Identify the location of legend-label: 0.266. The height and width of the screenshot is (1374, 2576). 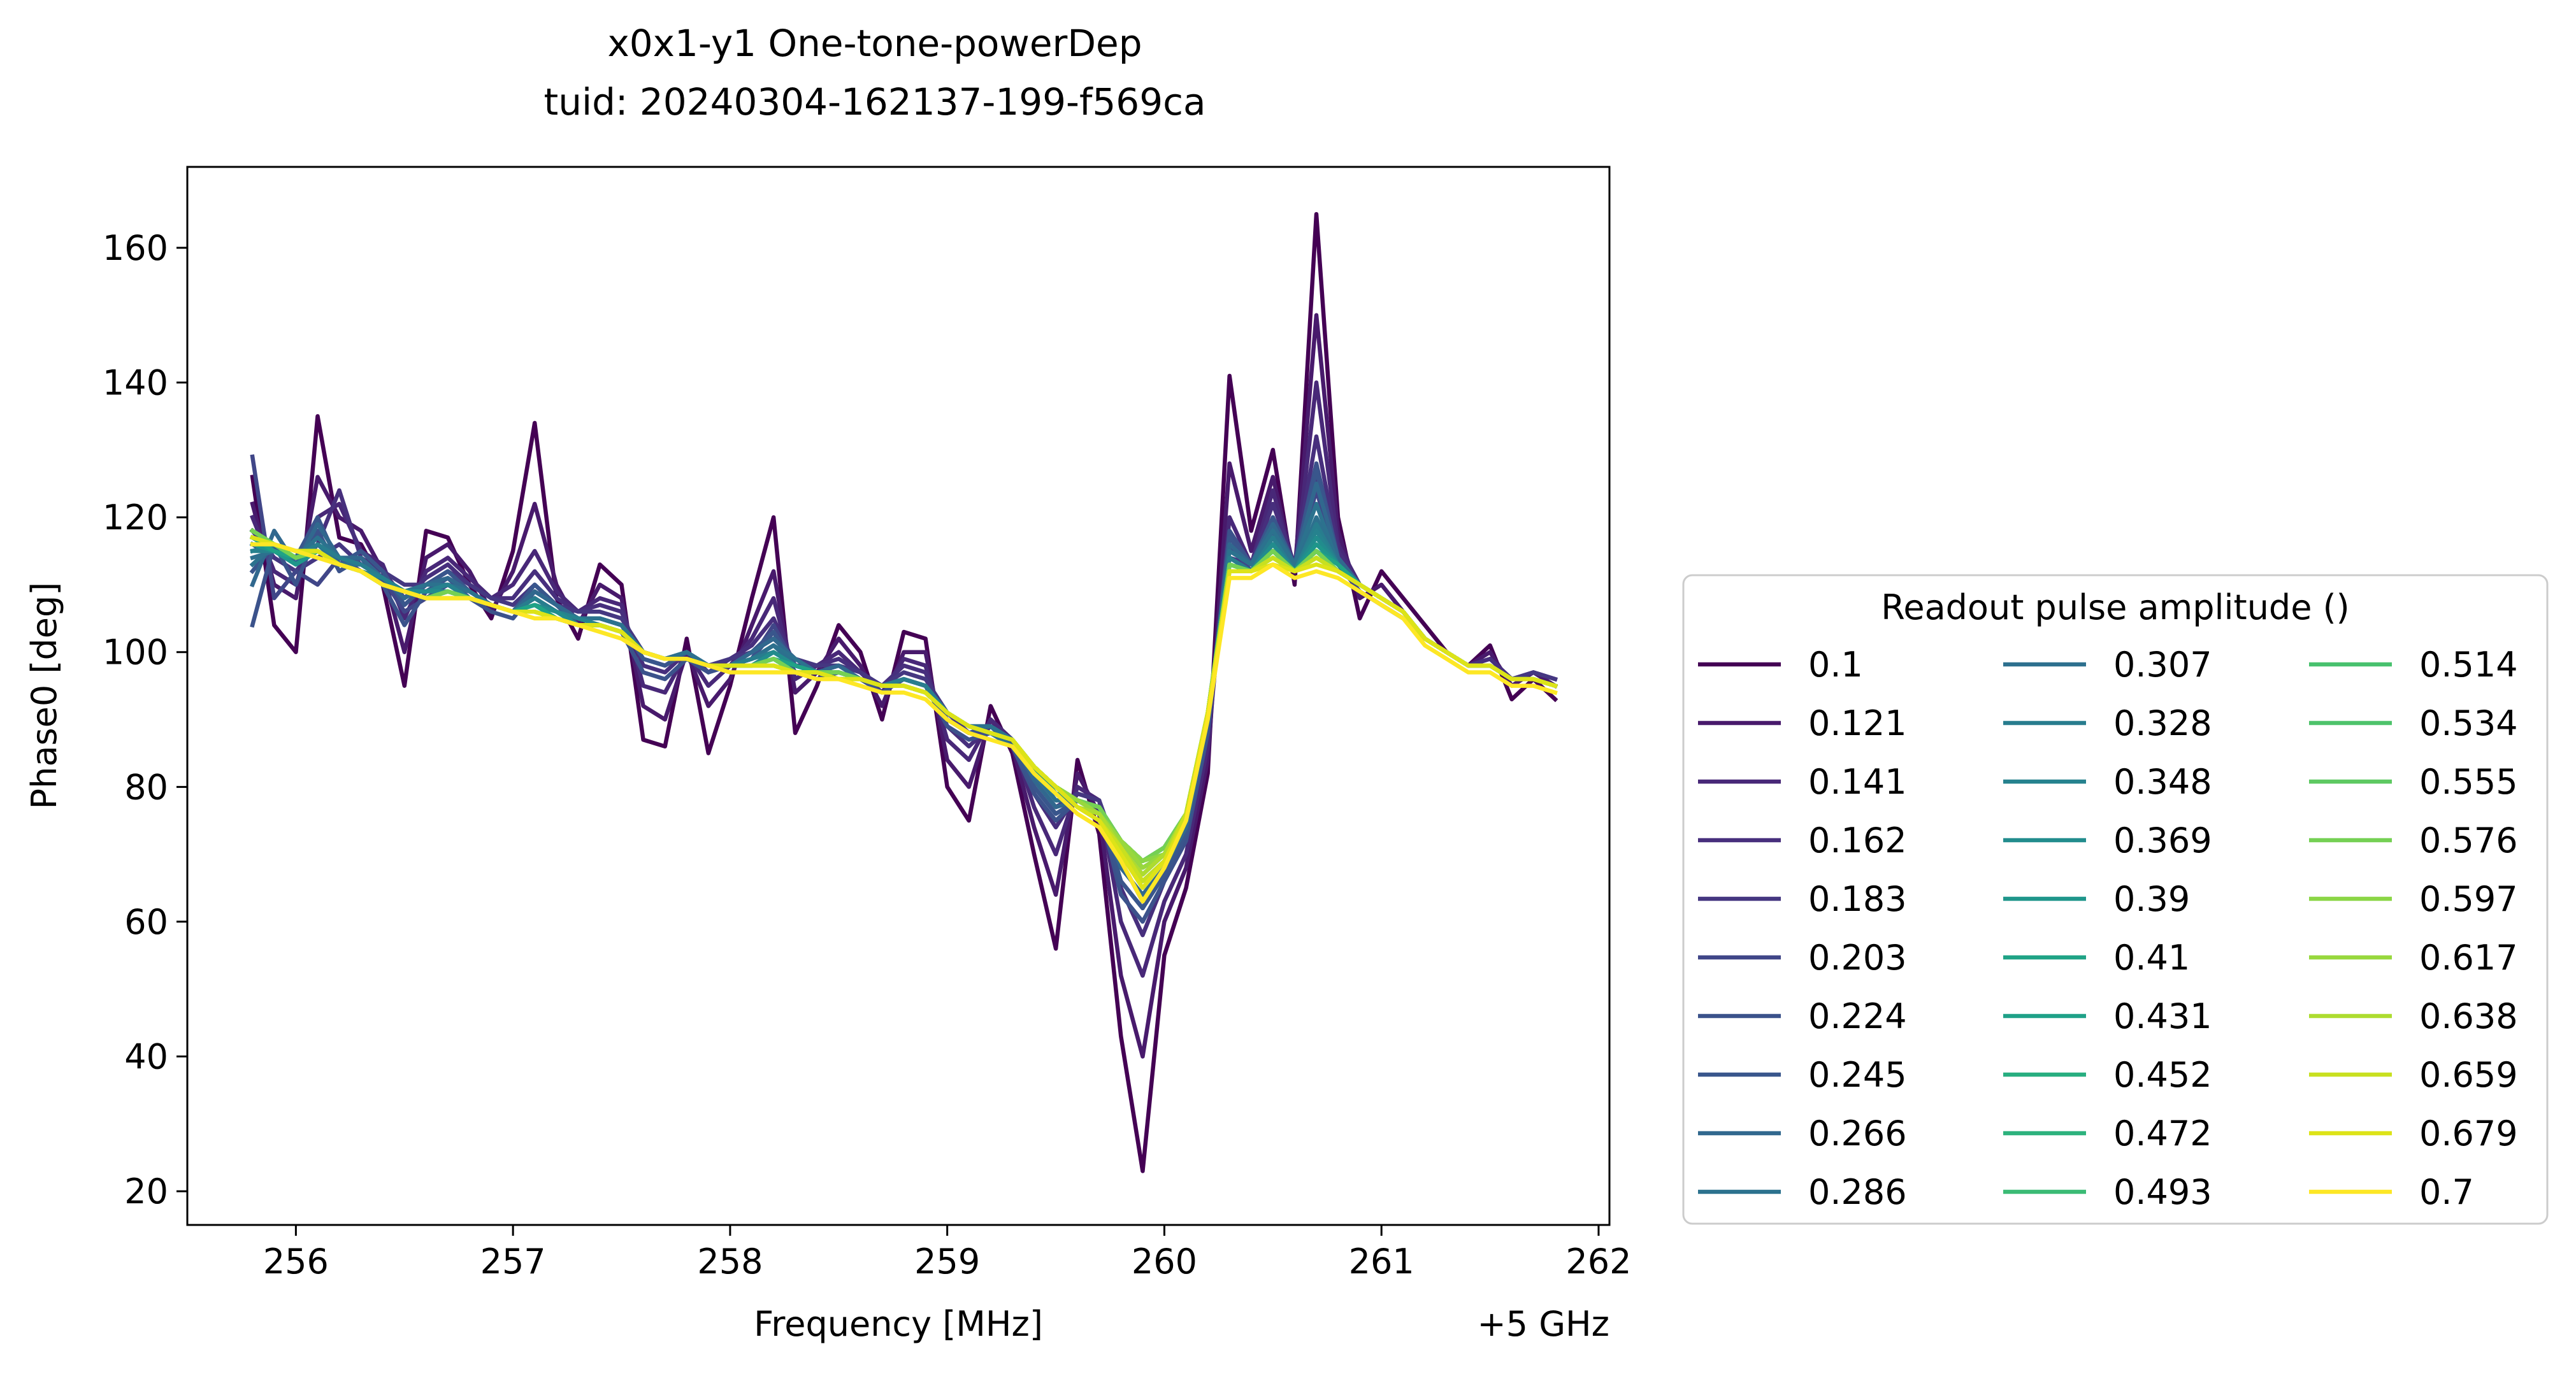
(1857, 1133).